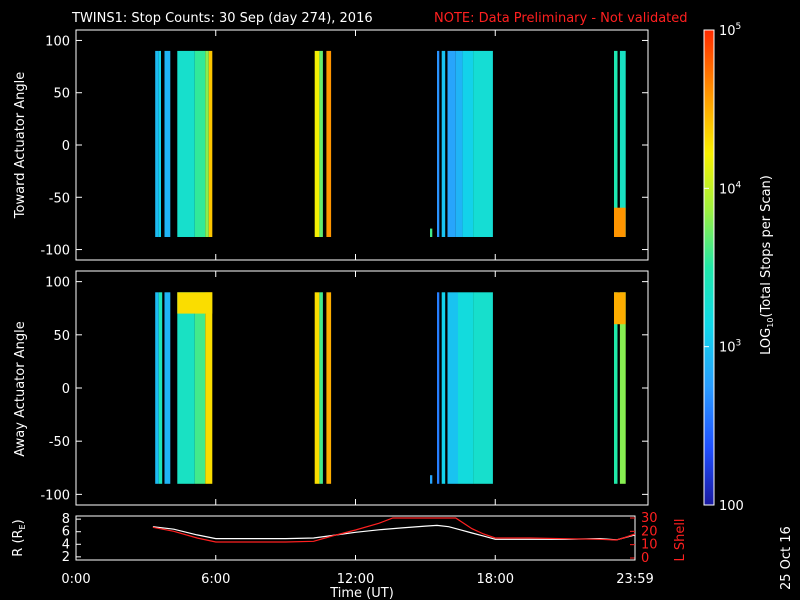 This screenshot has height=600, width=800. Describe the element at coordinates (561, 18) in the screenshot. I see `data-note: NOTE: Data Preliminary - Not validated` at that location.